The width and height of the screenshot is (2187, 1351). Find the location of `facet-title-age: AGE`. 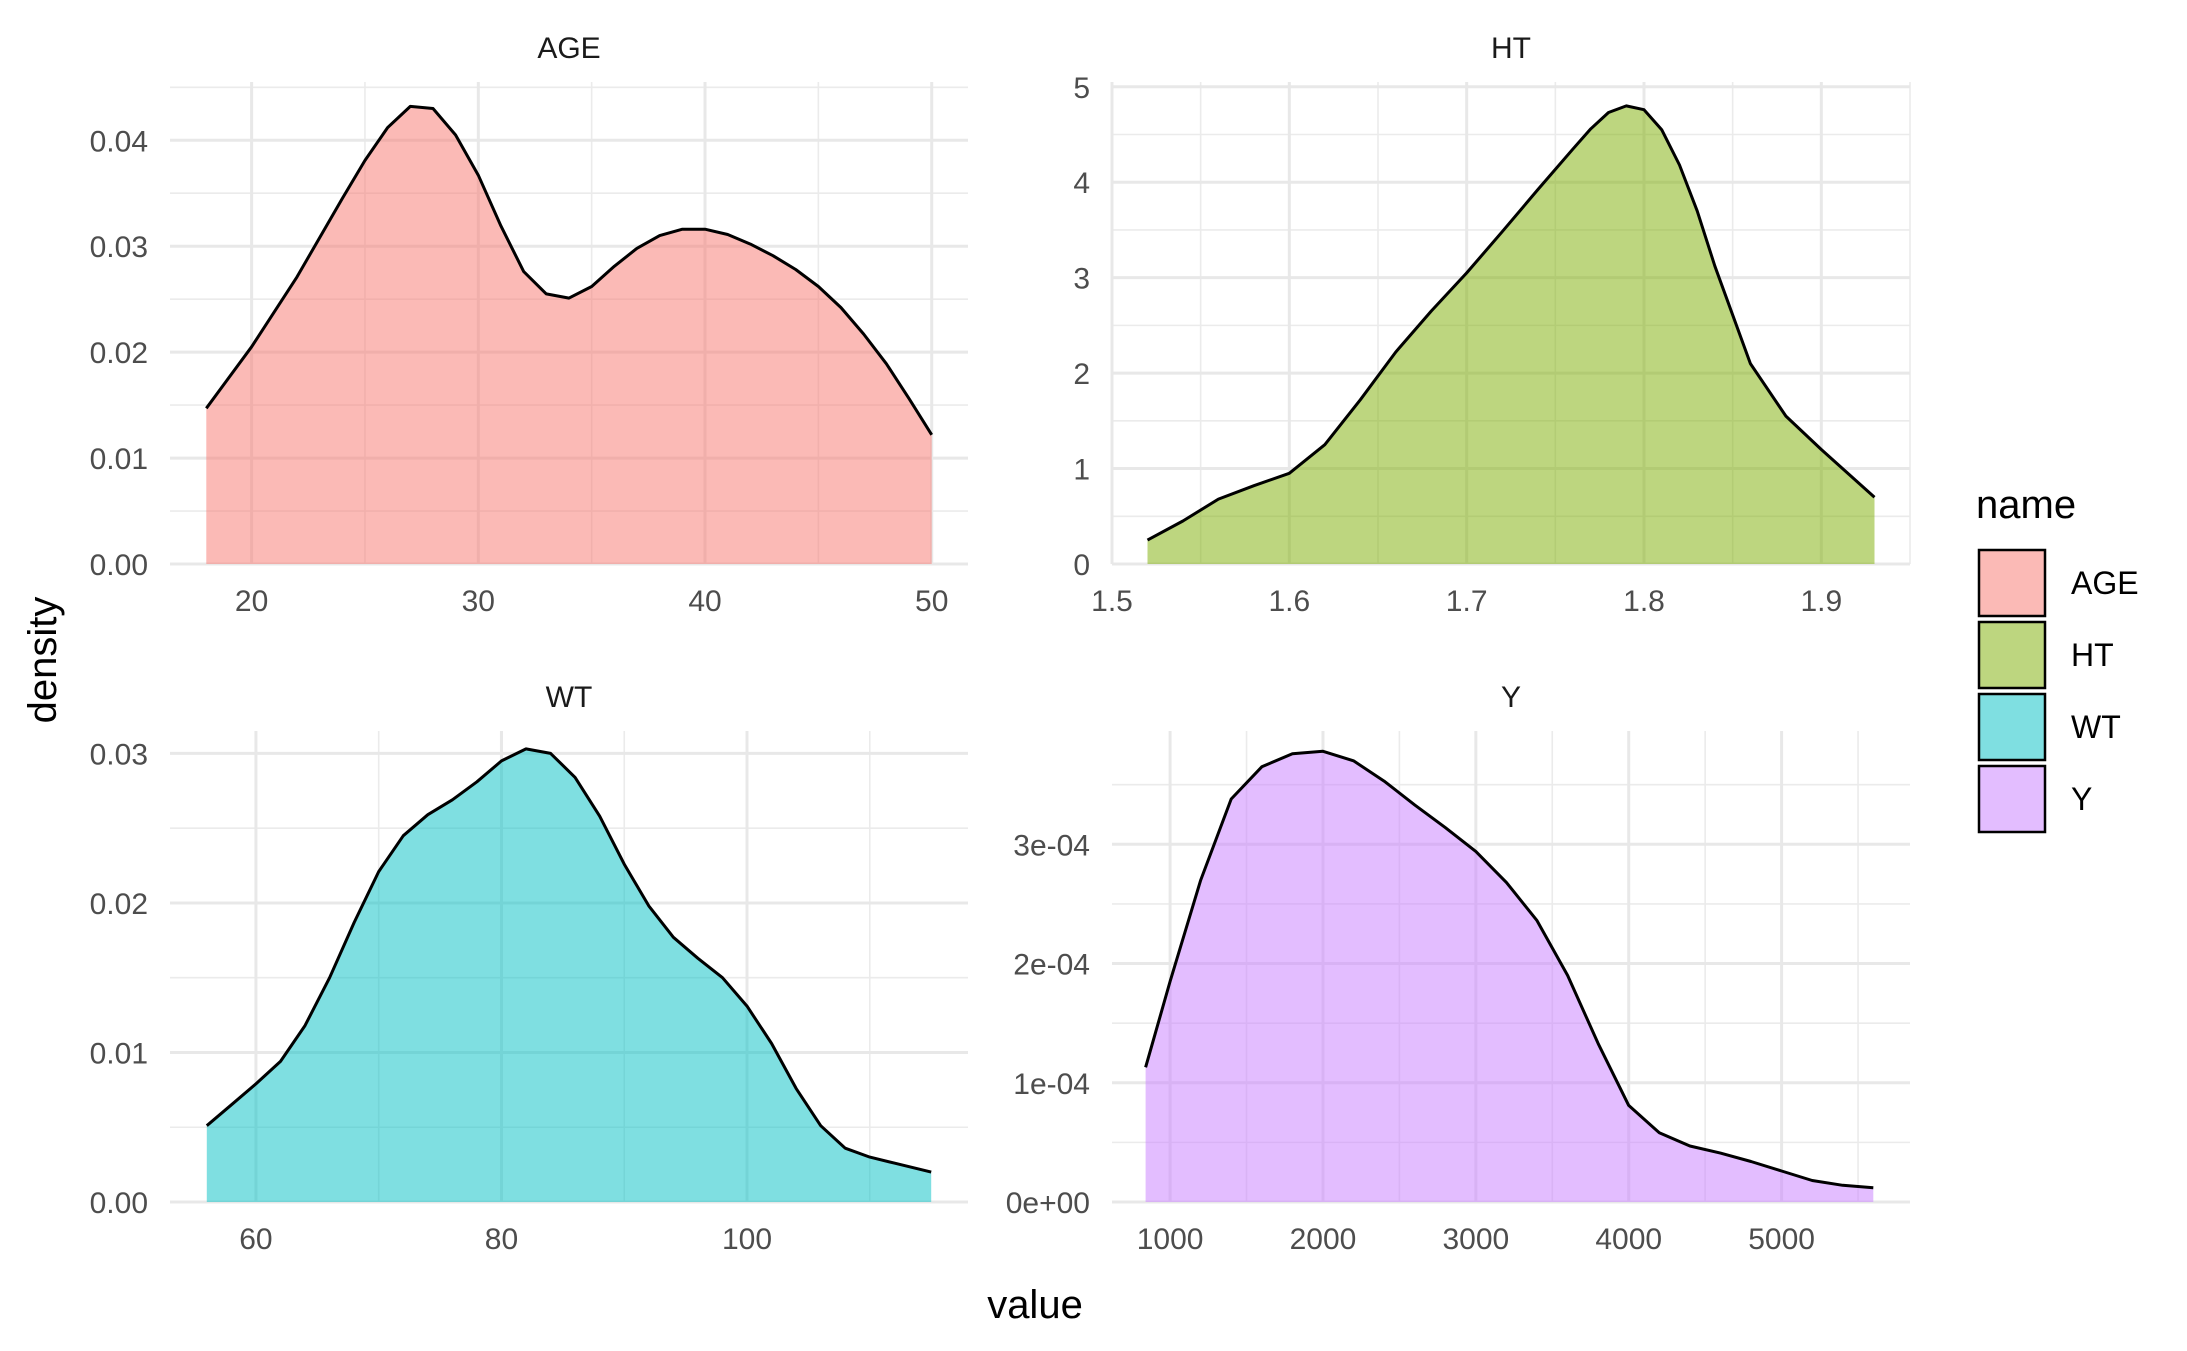

facet-title-age: AGE is located at coordinates (568, 48).